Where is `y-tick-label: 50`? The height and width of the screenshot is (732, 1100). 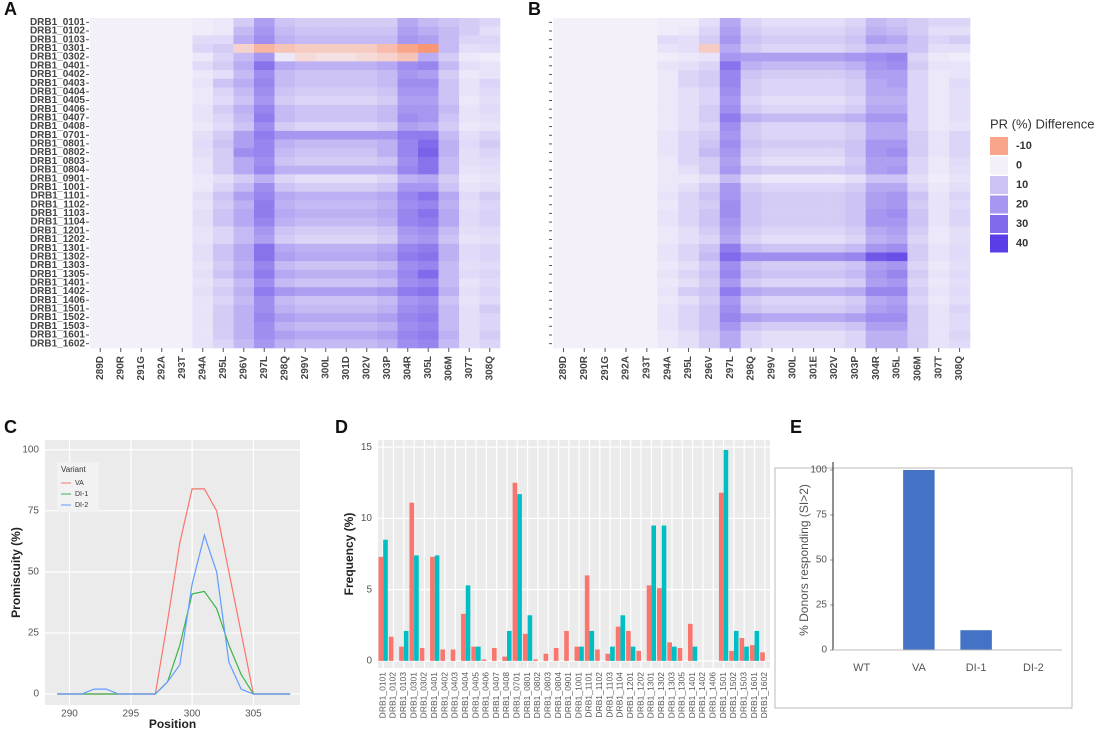
y-tick-label: 50 is located at coordinates (822, 560).